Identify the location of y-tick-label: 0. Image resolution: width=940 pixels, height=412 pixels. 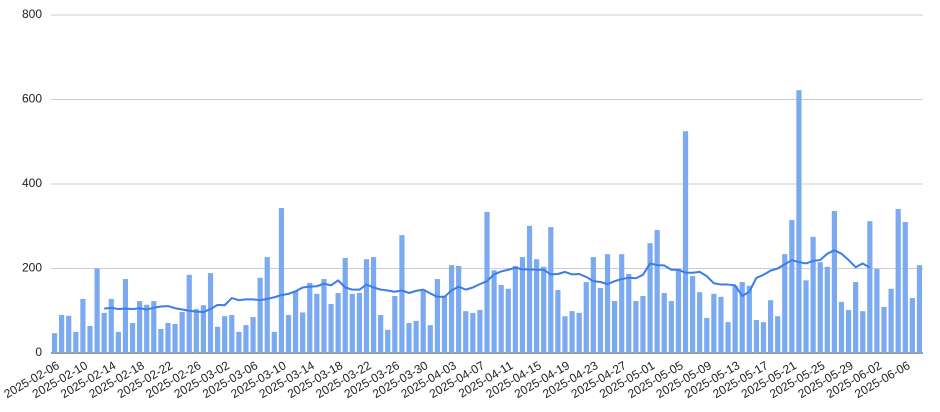
(38, 352).